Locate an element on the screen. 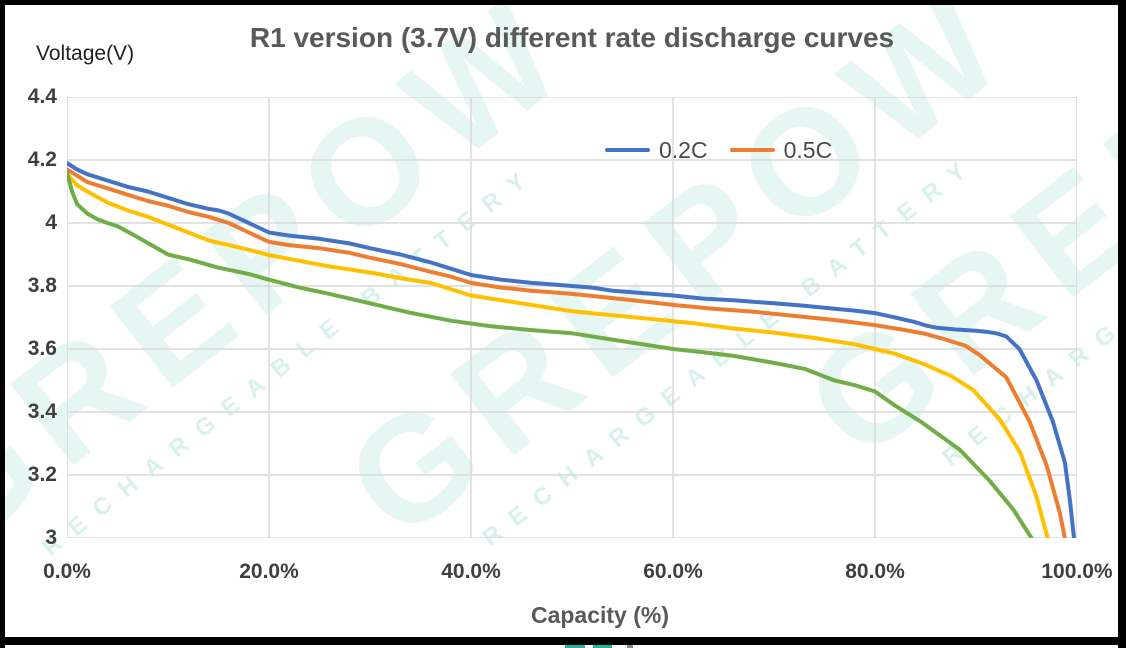 This screenshot has width=1126, height=648. legend-label: 0.2C is located at coordinates (683, 149).